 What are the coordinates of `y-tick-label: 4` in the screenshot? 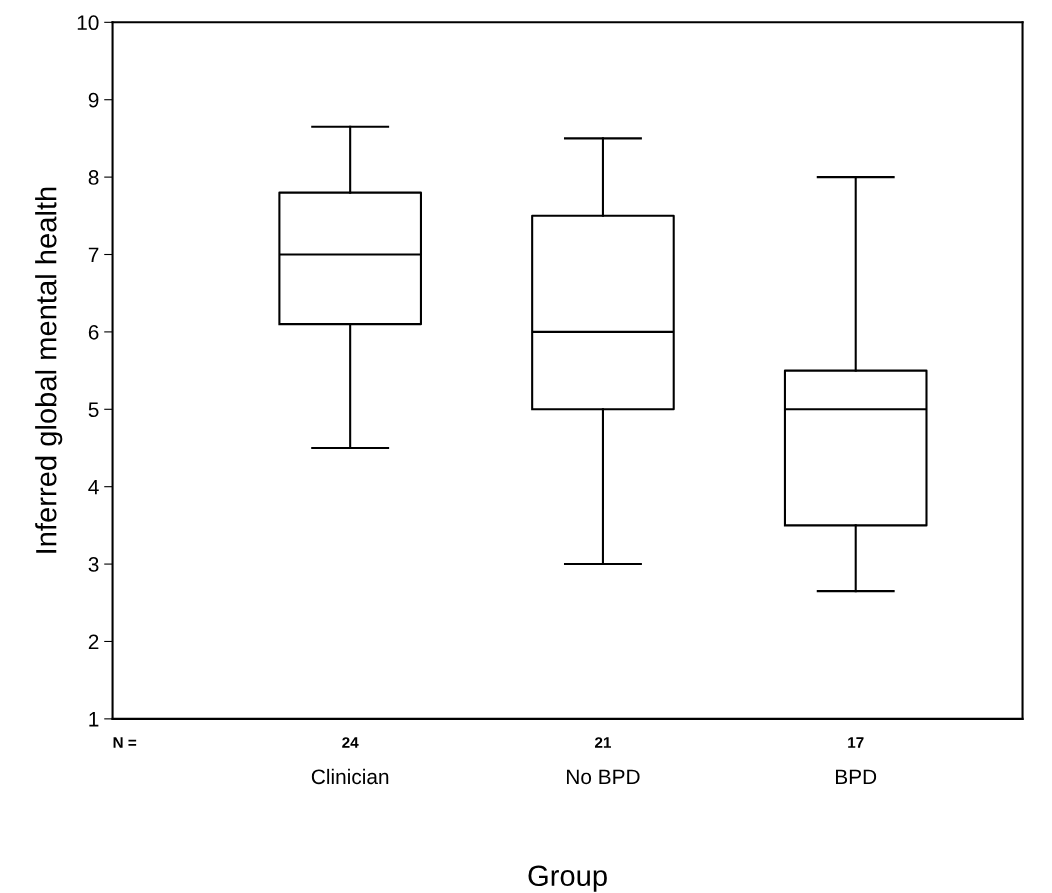 It's located at (93, 487).